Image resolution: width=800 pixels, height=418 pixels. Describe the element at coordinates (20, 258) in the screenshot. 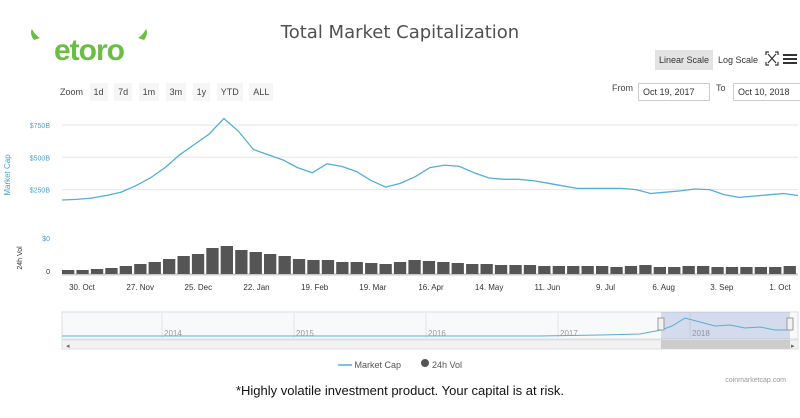

I see `volume-axis-label: 24h Vol` at that location.